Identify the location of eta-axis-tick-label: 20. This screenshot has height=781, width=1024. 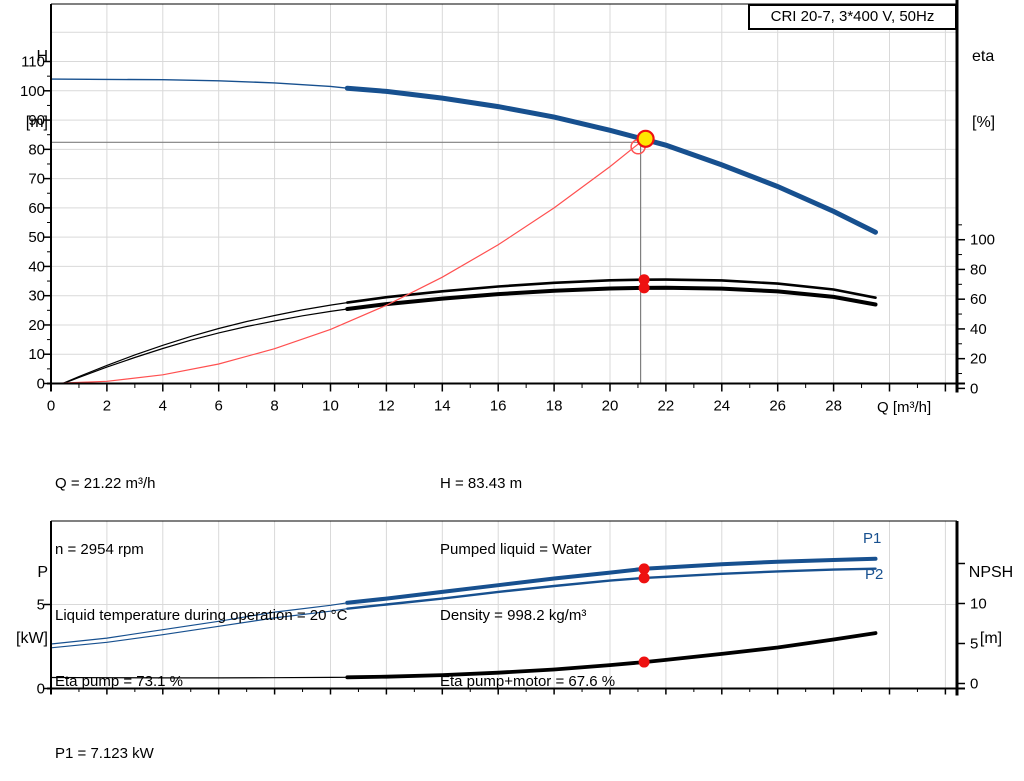
(978, 359).